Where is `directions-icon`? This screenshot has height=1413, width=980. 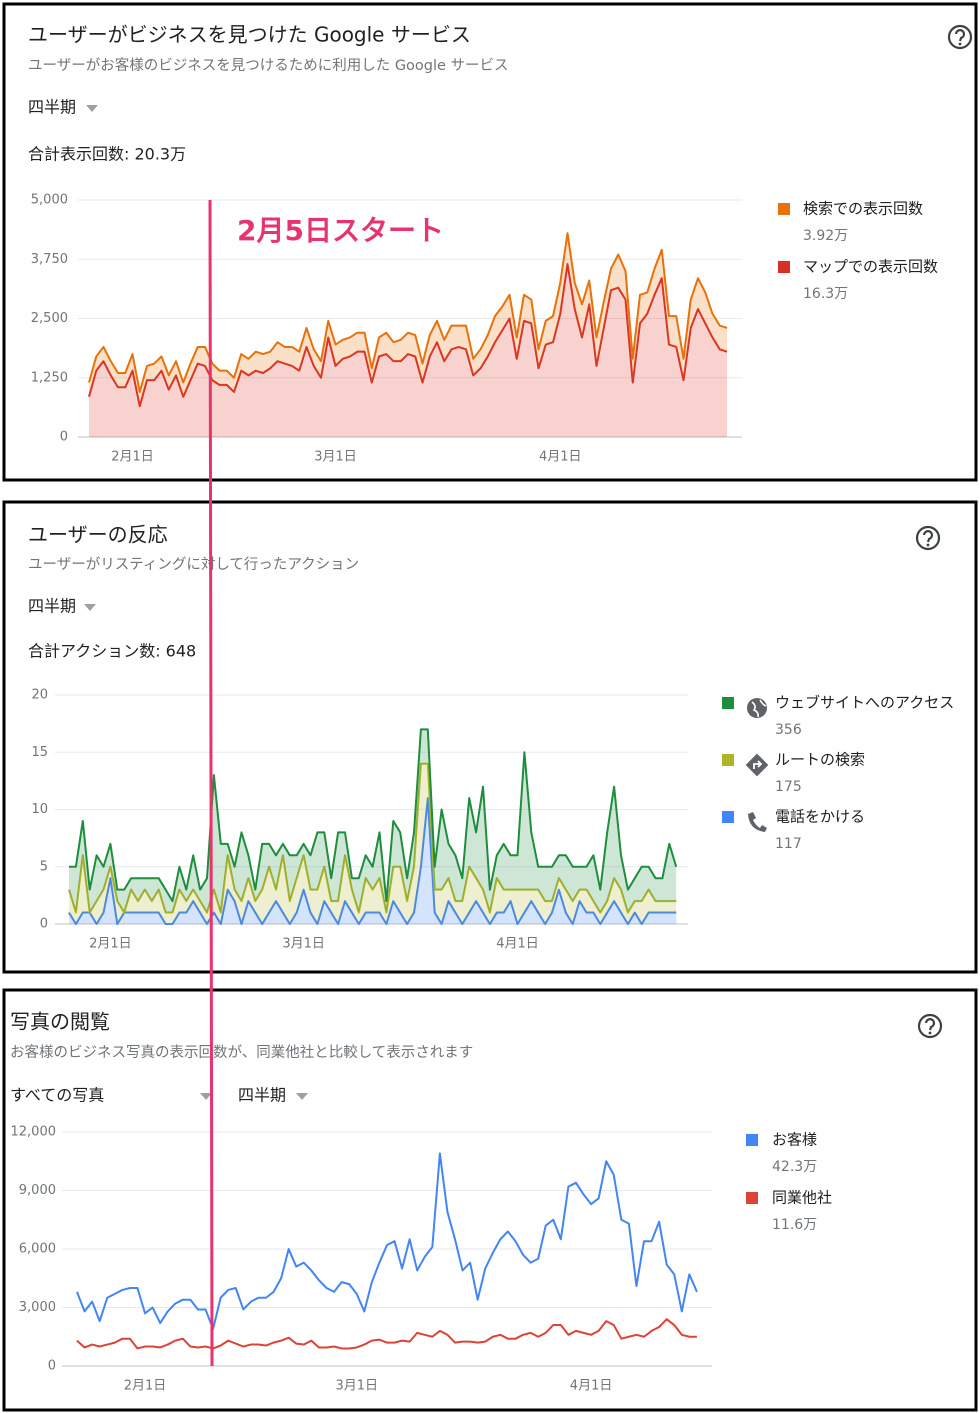 directions-icon is located at coordinates (757, 765).